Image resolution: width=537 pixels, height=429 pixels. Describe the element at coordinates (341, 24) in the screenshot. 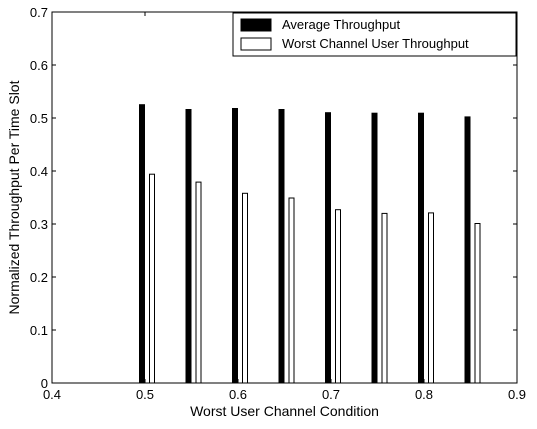

I see `legend-label-average-throughput: Average Throughput` at that location.